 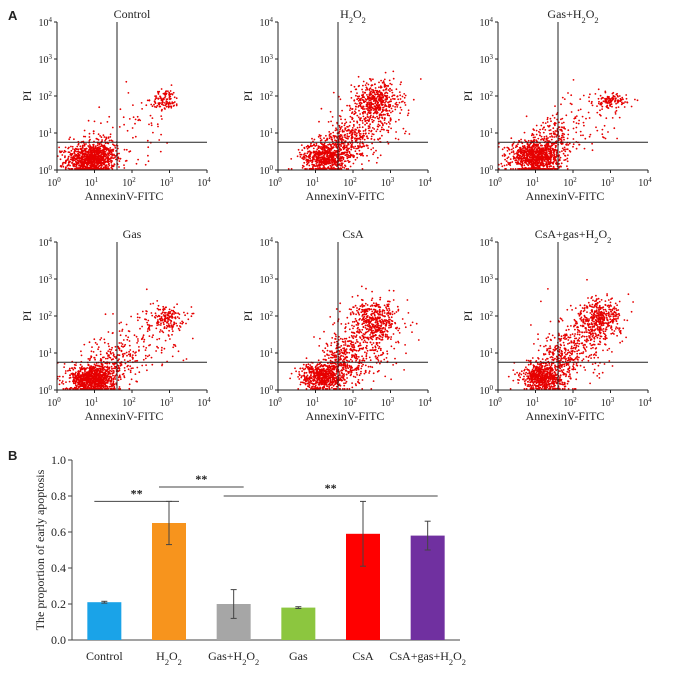 I want to click on x-tick-label: 10², so click(x=570, y=182).